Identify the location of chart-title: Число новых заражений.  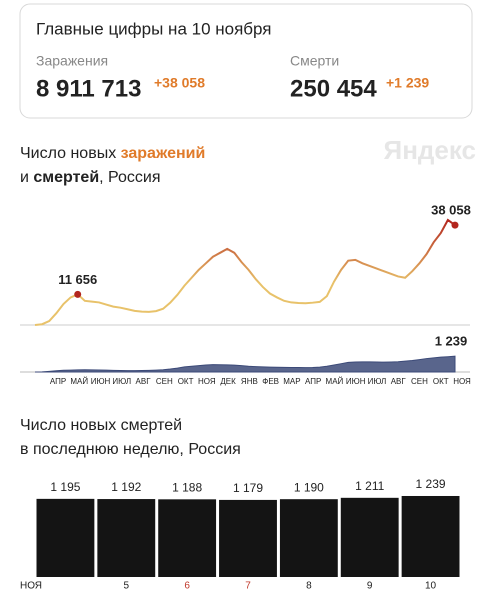
(112, 153).